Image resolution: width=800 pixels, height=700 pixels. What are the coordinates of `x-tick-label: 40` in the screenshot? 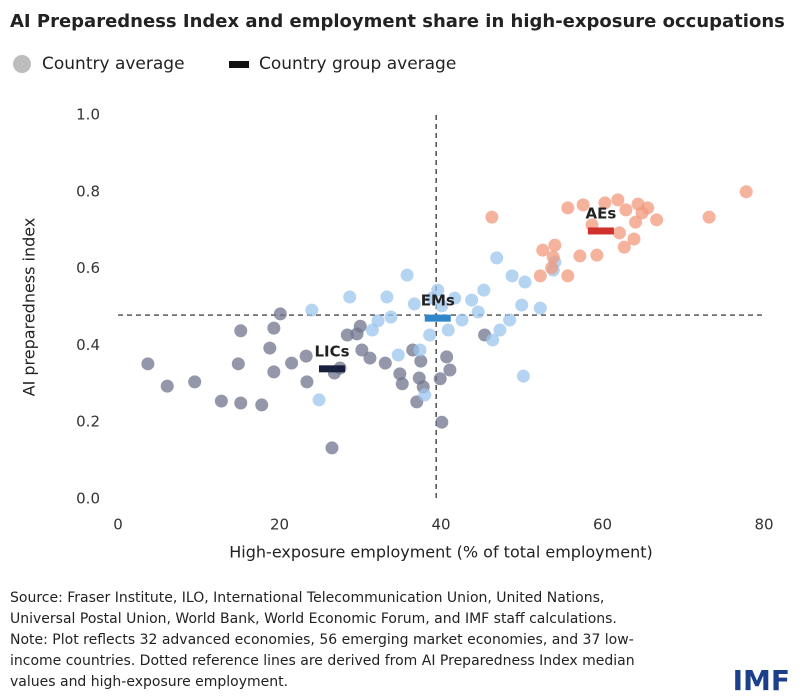 It's located at (440, 525).